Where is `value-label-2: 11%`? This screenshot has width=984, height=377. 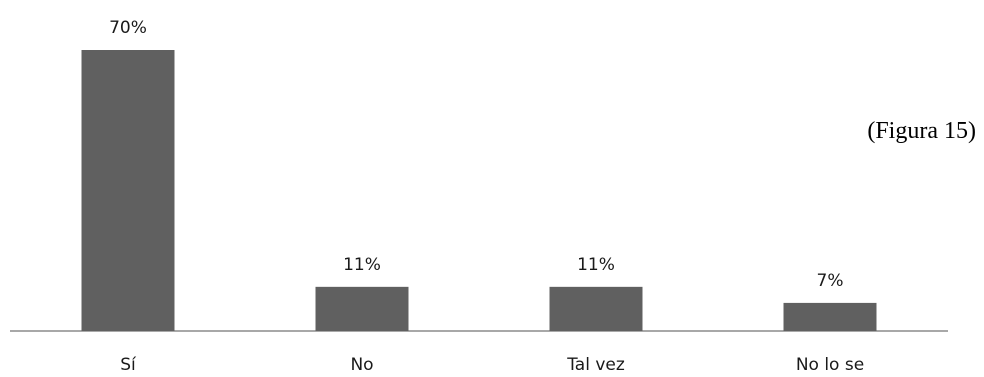 value-label-2: 11% is located at coordinates (596, 265).